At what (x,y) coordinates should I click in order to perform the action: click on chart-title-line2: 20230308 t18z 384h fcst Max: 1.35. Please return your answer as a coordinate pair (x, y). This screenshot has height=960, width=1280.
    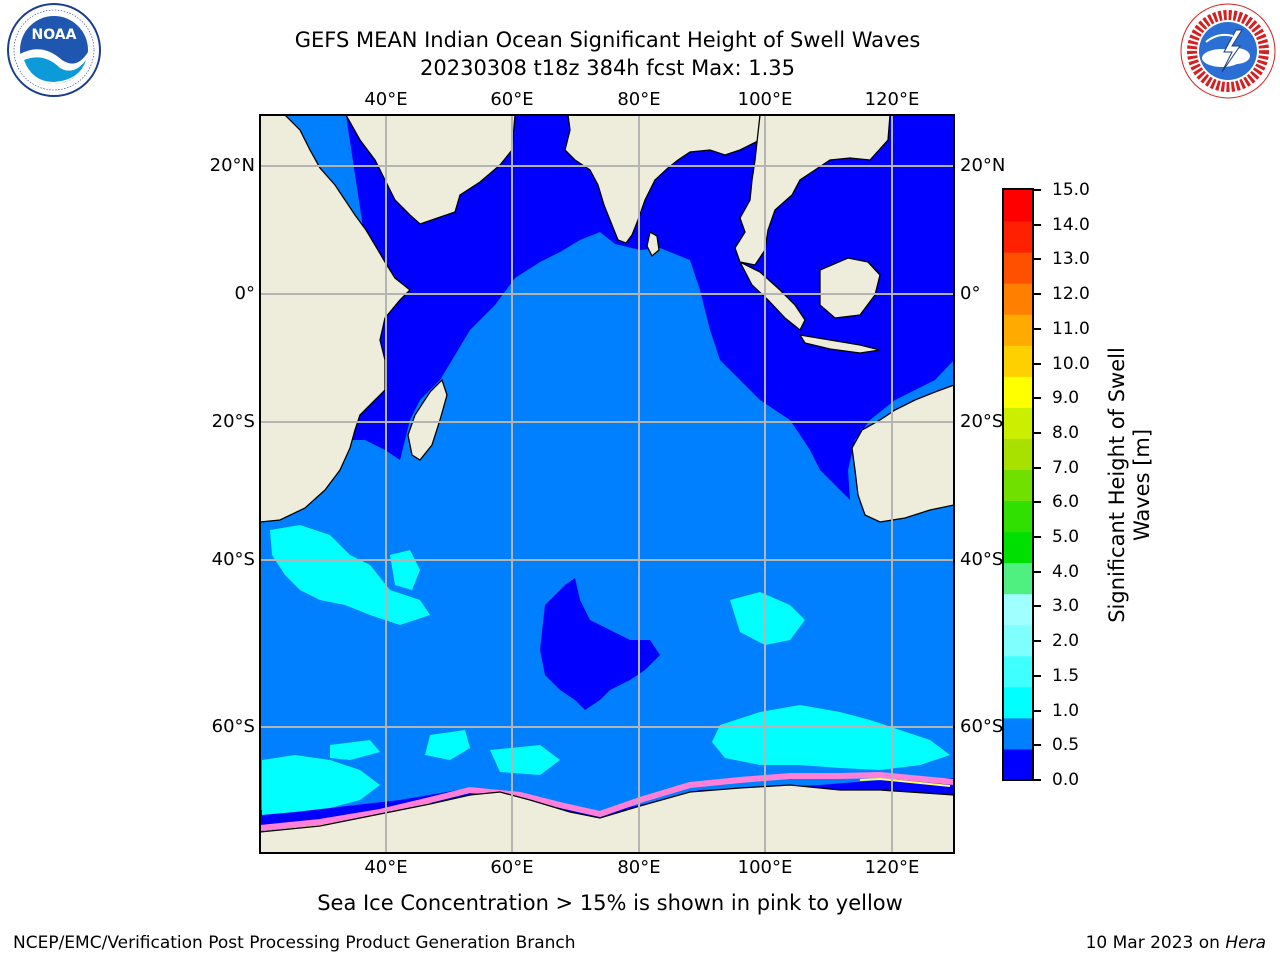
    Looking at the image, I should click on (607, 68).